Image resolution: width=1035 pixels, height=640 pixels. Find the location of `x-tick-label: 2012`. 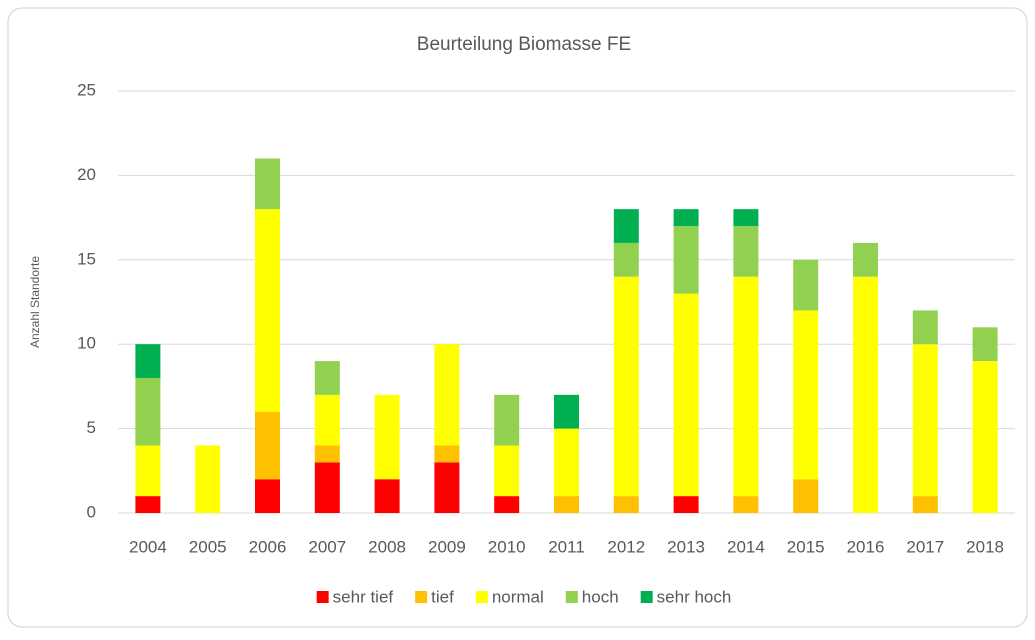

x-tick-label: 2012 is located at coordinates (626, 546).